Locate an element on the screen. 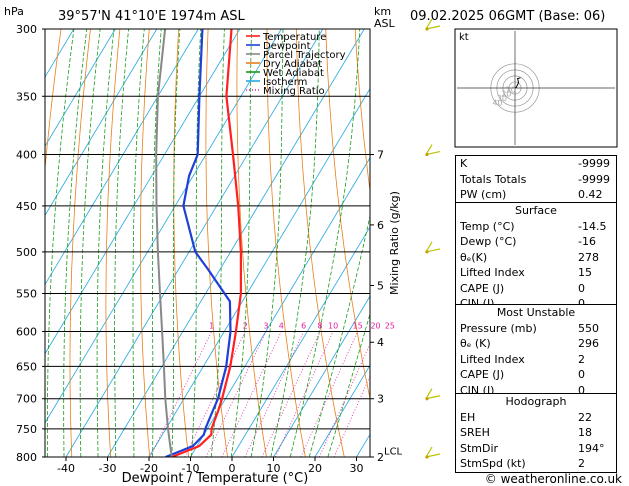 This screenshot has width=629, height=486. legend-label: Isotherm is located at coordinates (285, 82).